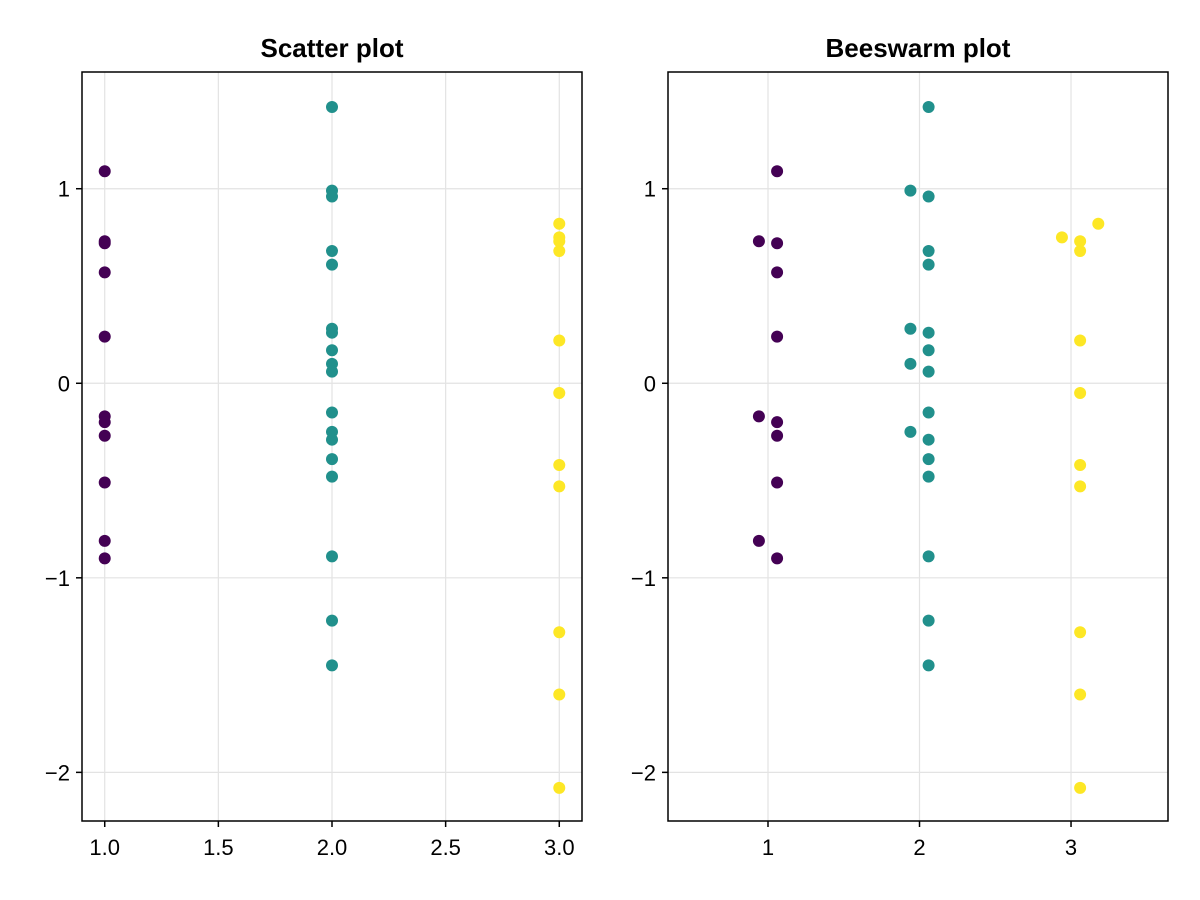 The width and height of the screenshot is (1200, 900). Describe the element at coordinates (643, 578) in the screenshot. I see `beeswarm-y-tick-label: −1` at that location.